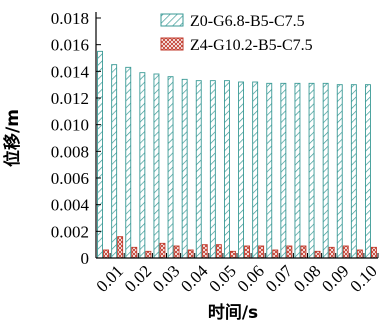 Image resolution: width=386 pixels, height=326 pixels. What do you see at coordinates (222, 278) in the screenshot?
I see `x-tick-label: 0.05` at bounding box center [222, 278].